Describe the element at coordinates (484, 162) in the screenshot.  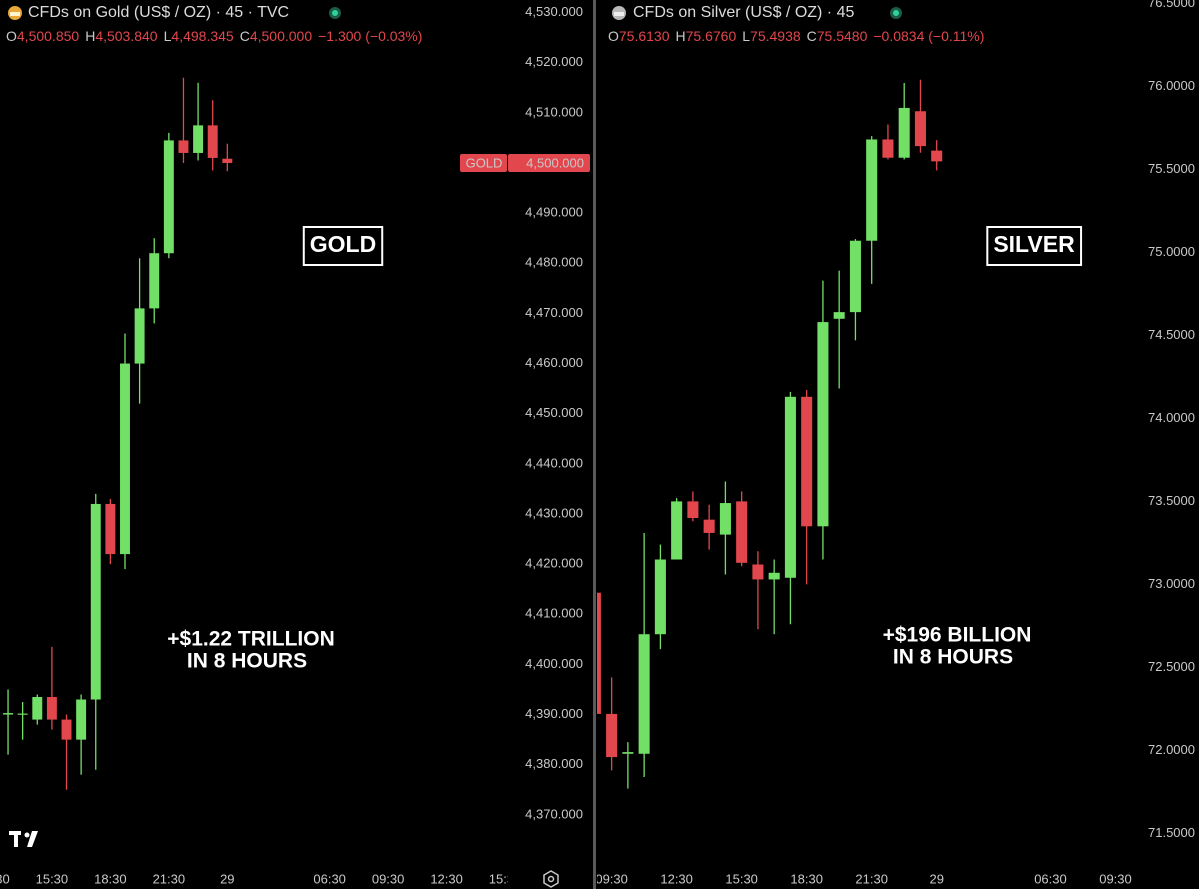
I see `price-tag-name: GOLD` at that location.